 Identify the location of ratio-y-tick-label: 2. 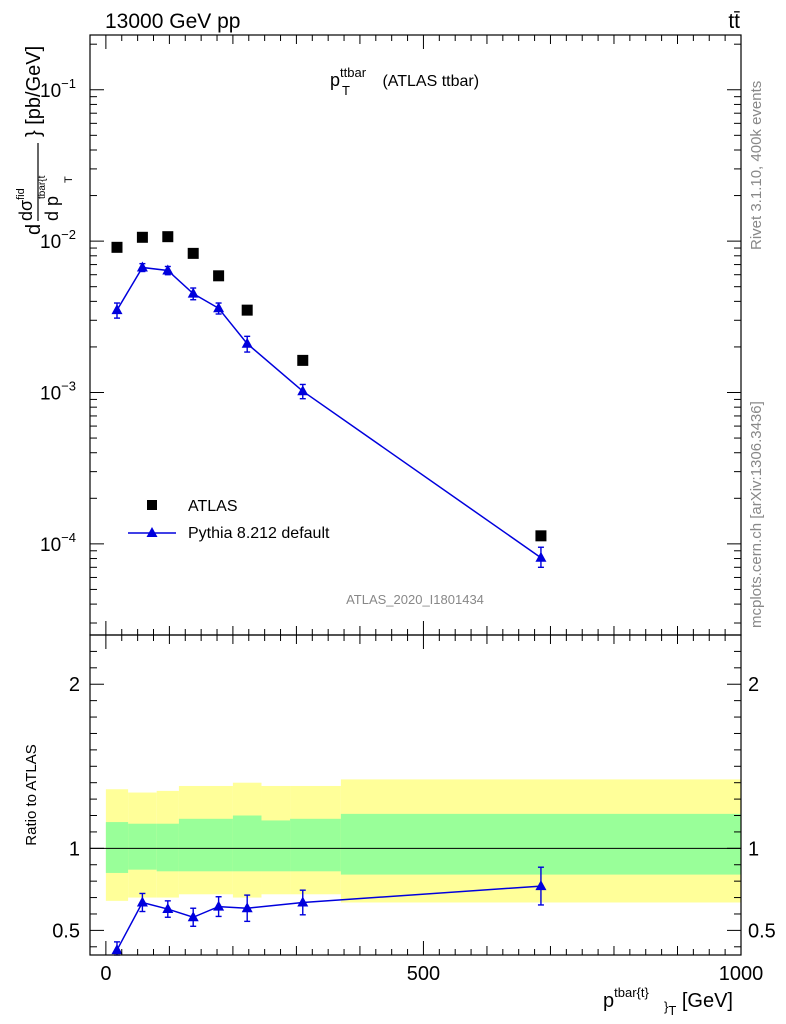
(74, 685).